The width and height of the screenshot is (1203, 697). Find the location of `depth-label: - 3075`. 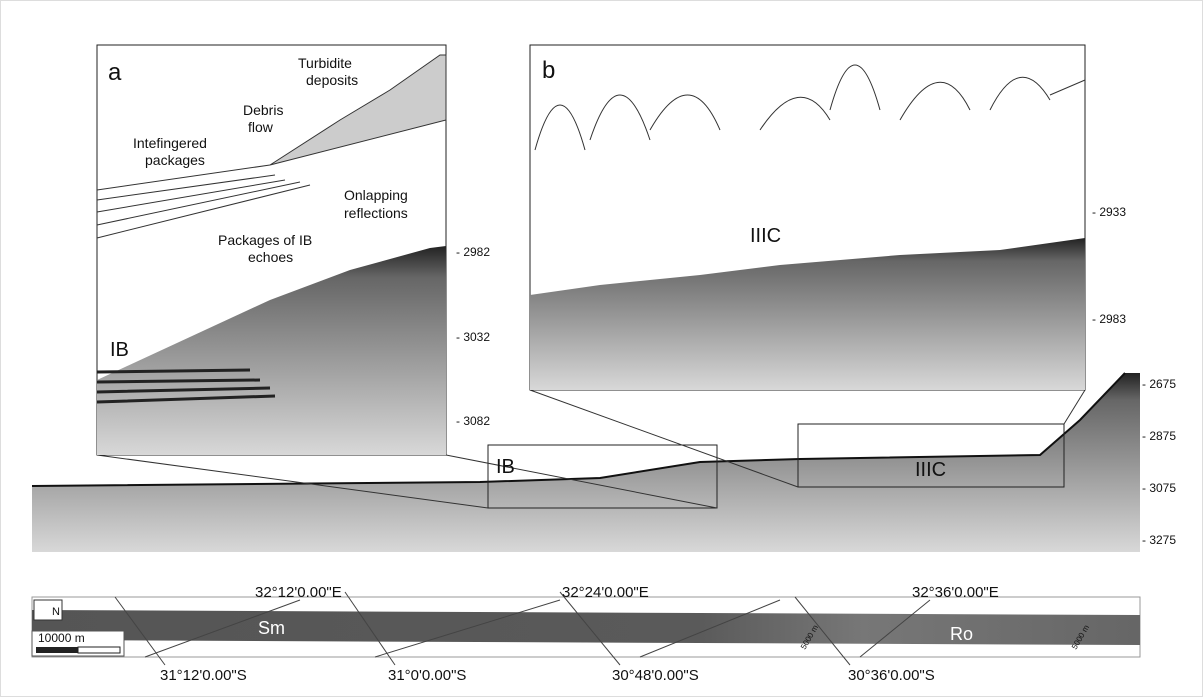

depth-label: - 3075 is located at coordinates (1159, 488).